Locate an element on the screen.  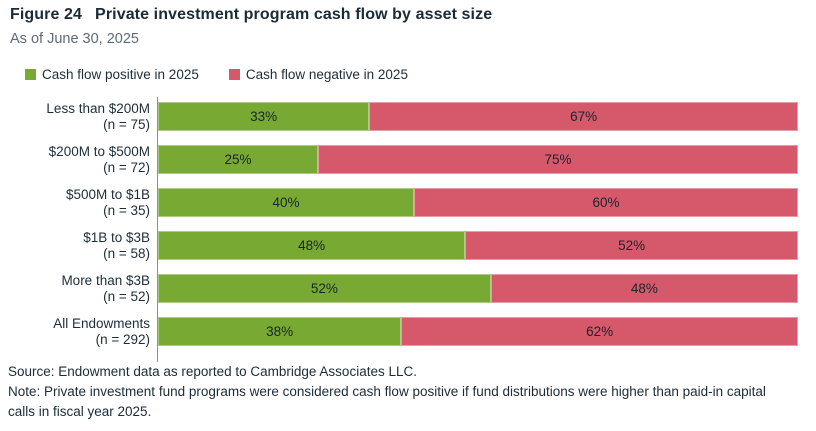
bar-segment-positive: 52% is located at coordinates (324, 288).